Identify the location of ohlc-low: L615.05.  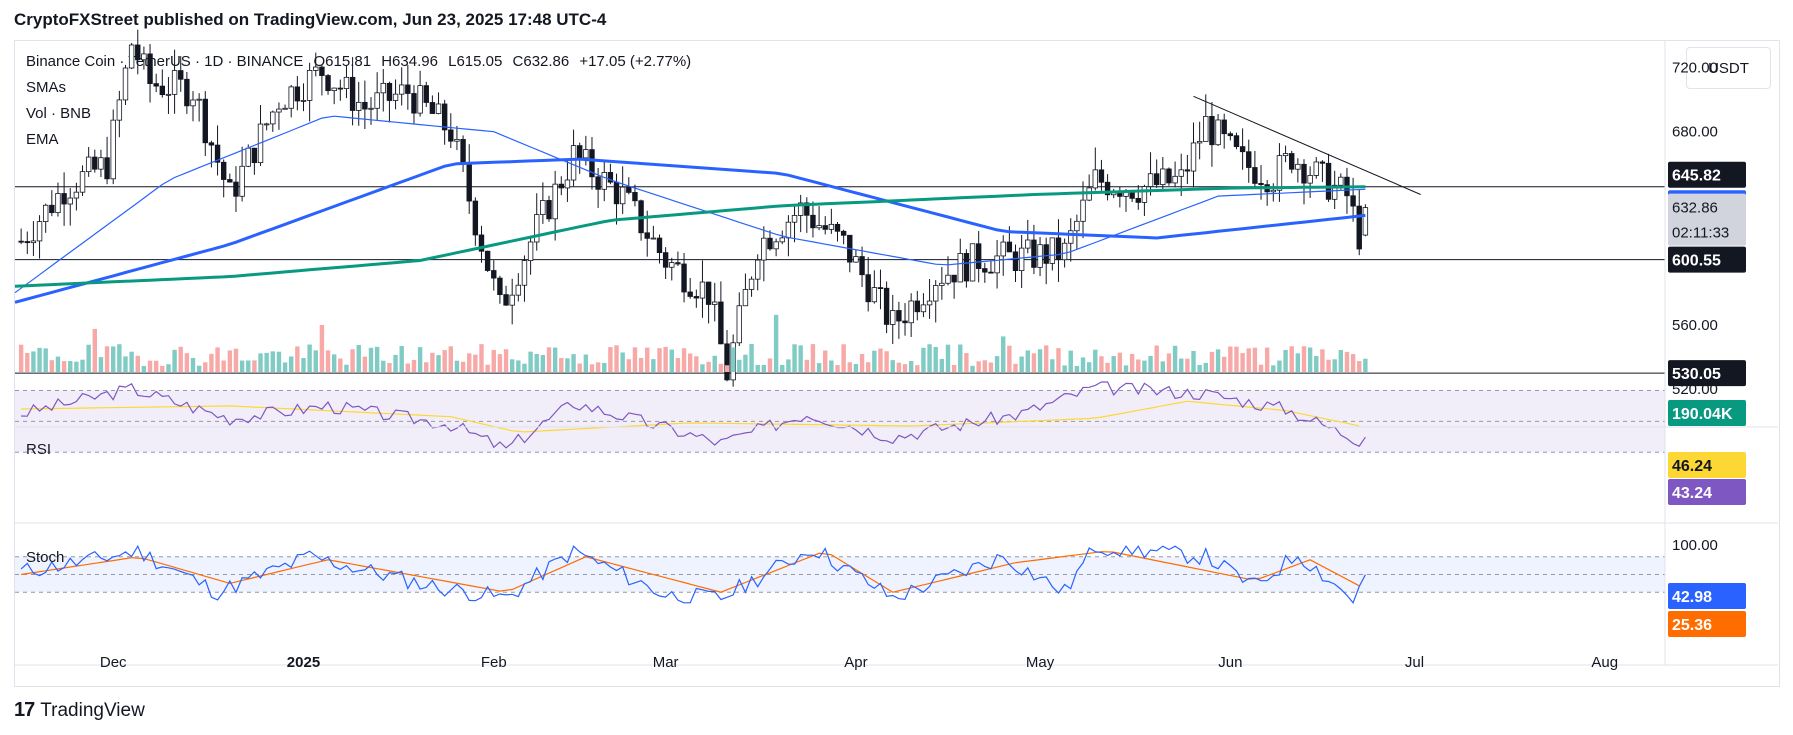
(475, 61).